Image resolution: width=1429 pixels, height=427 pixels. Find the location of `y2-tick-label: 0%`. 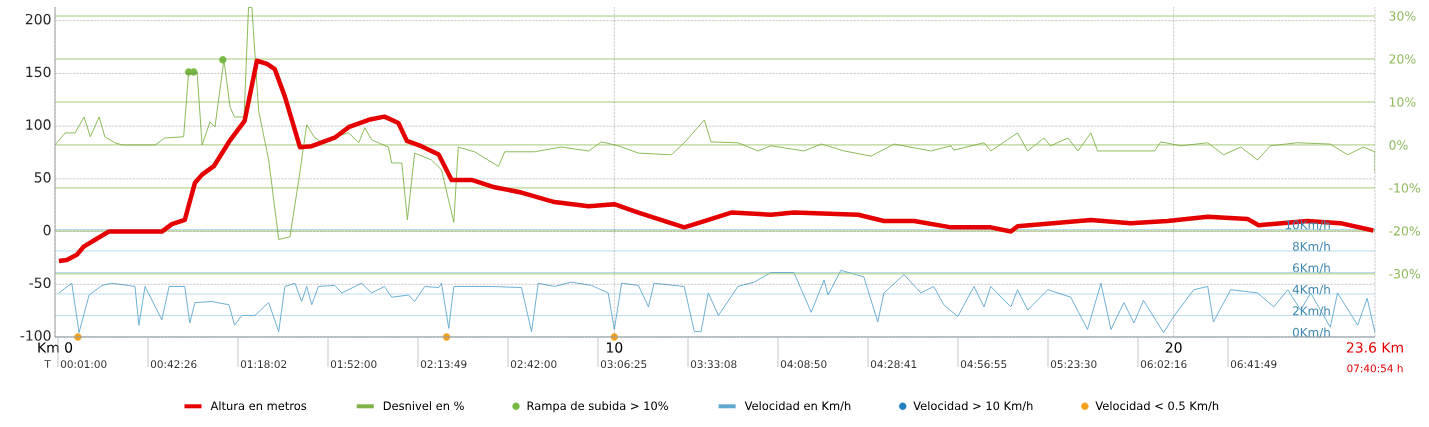

y2-tick-label: 0% is located at coordinates (1398, 145).